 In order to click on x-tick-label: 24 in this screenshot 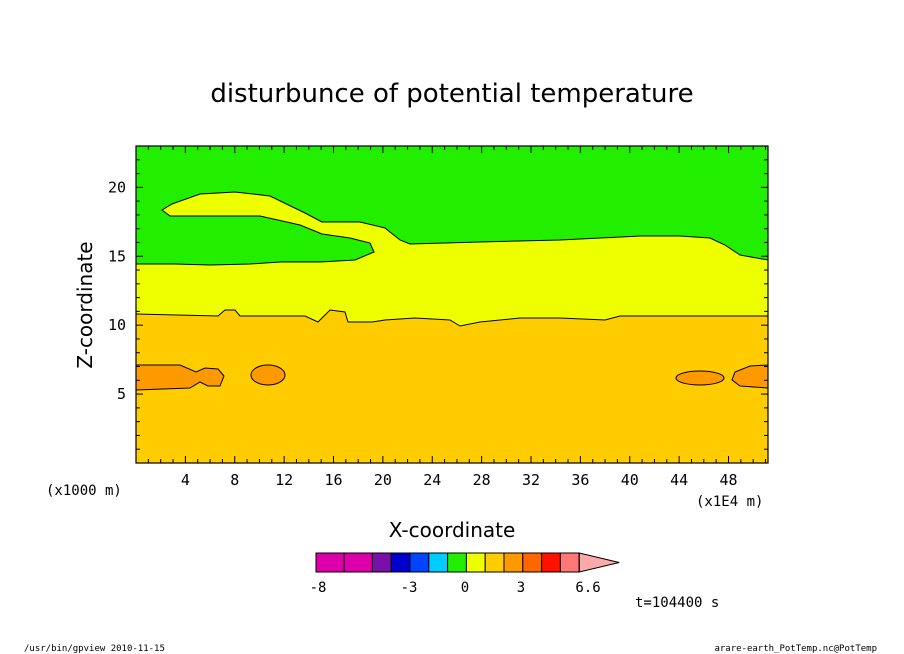, I will do `click(432, 480)`.